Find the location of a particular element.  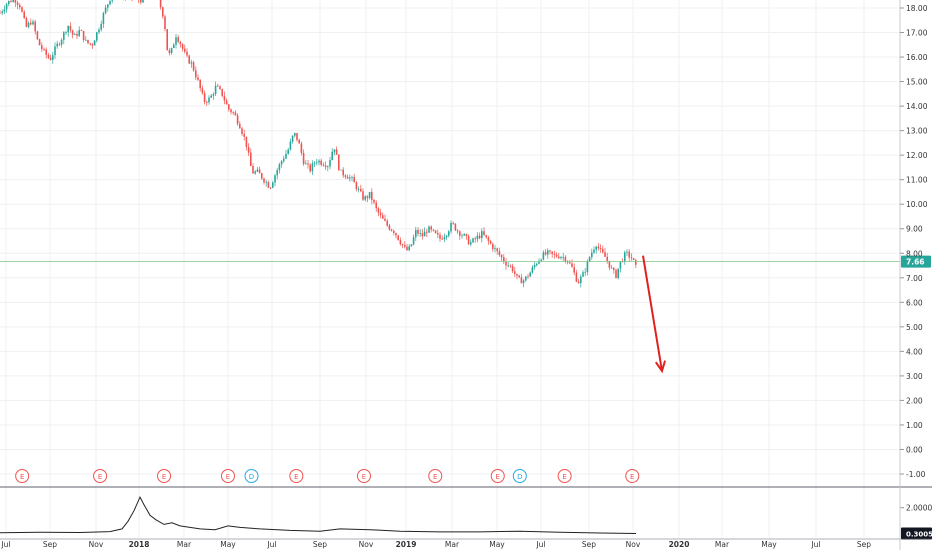

time-tick-label: Nov is located at coordinates (633, 544).